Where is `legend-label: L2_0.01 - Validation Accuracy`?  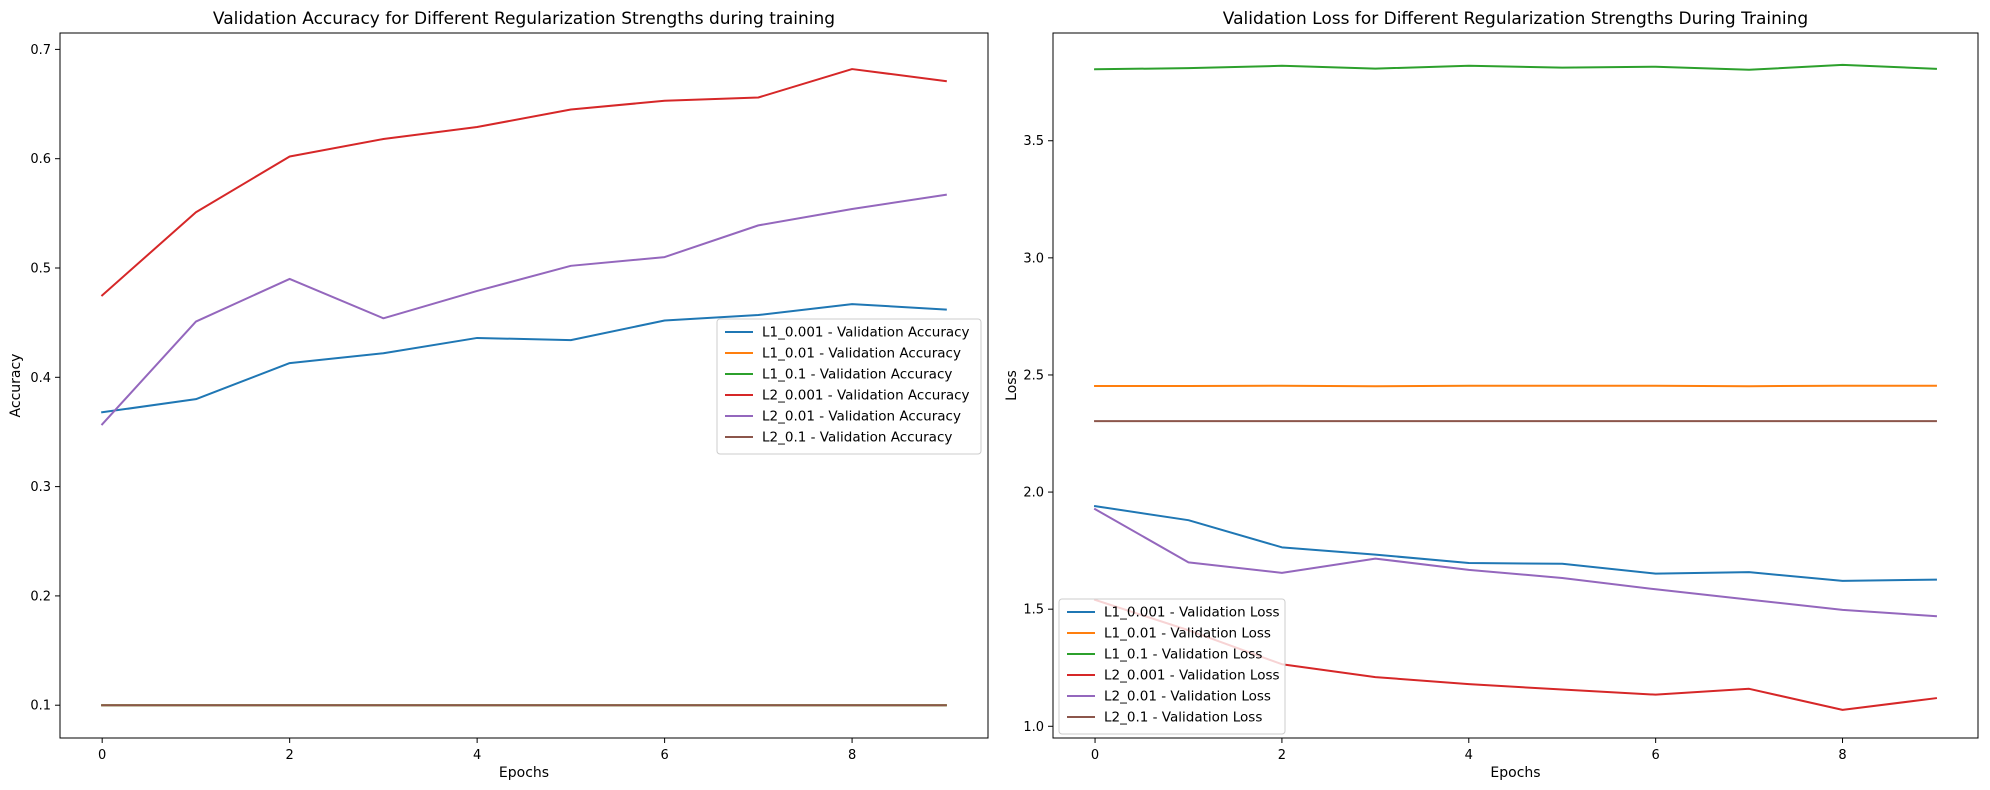
legend-label: L2_0.01 - Validation Accuracy is located at coordinates (861, 417).